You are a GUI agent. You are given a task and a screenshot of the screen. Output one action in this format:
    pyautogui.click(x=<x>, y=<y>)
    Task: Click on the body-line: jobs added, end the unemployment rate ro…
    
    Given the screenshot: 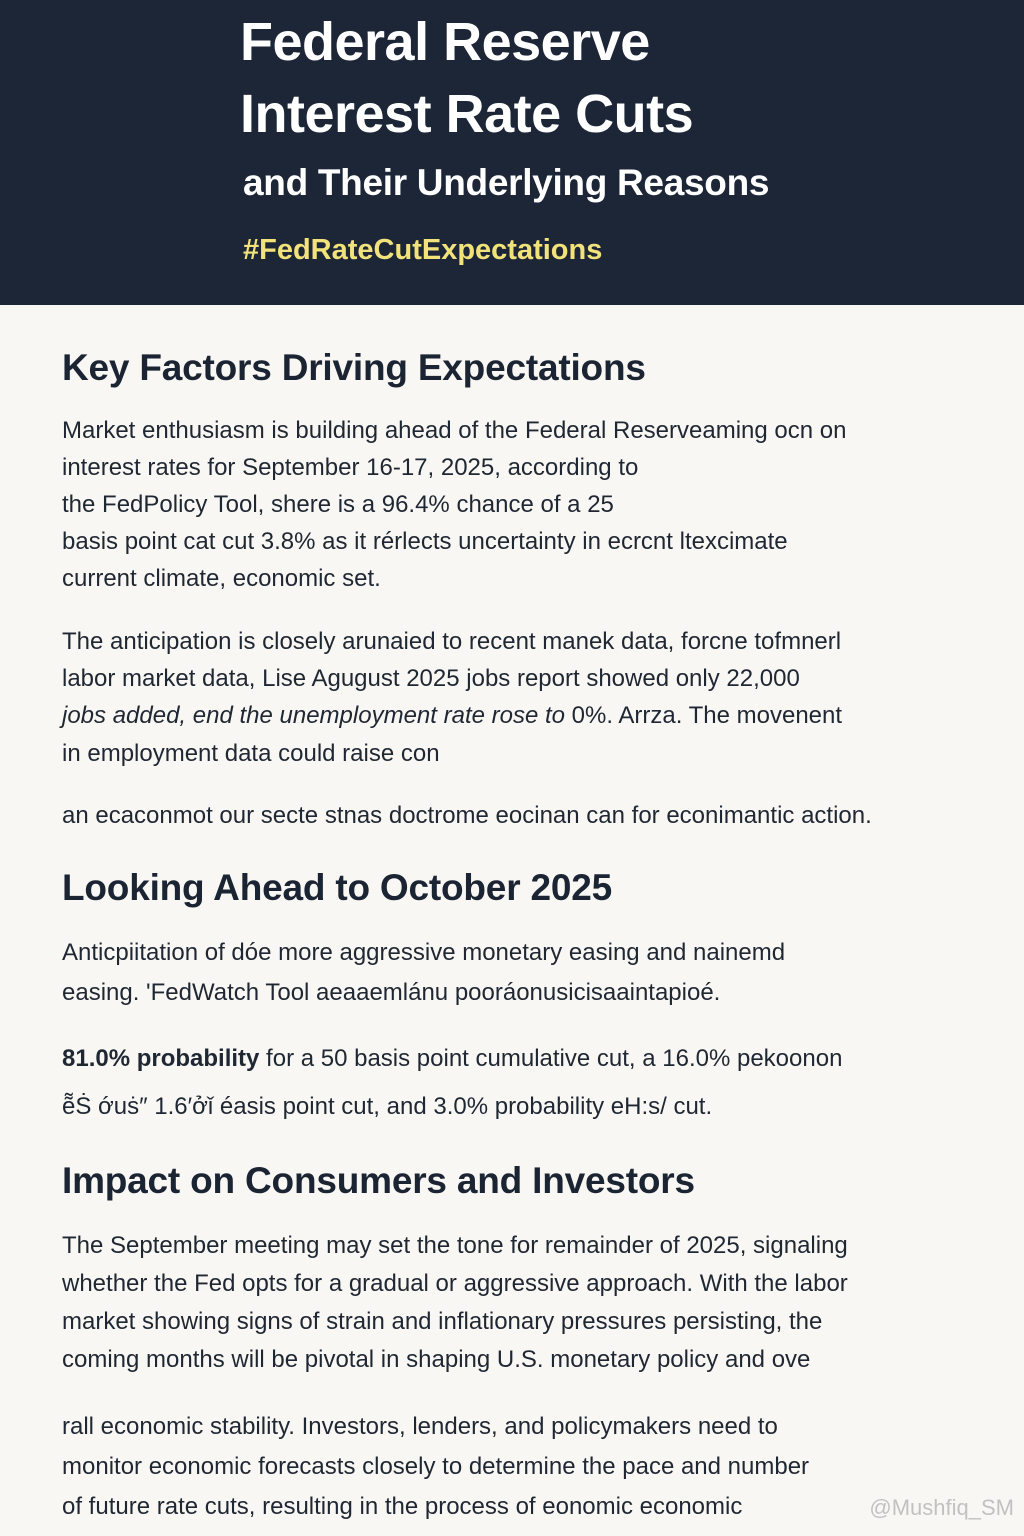 What is the action you would take?
    pyautogui.click(x=452, y=716)
    